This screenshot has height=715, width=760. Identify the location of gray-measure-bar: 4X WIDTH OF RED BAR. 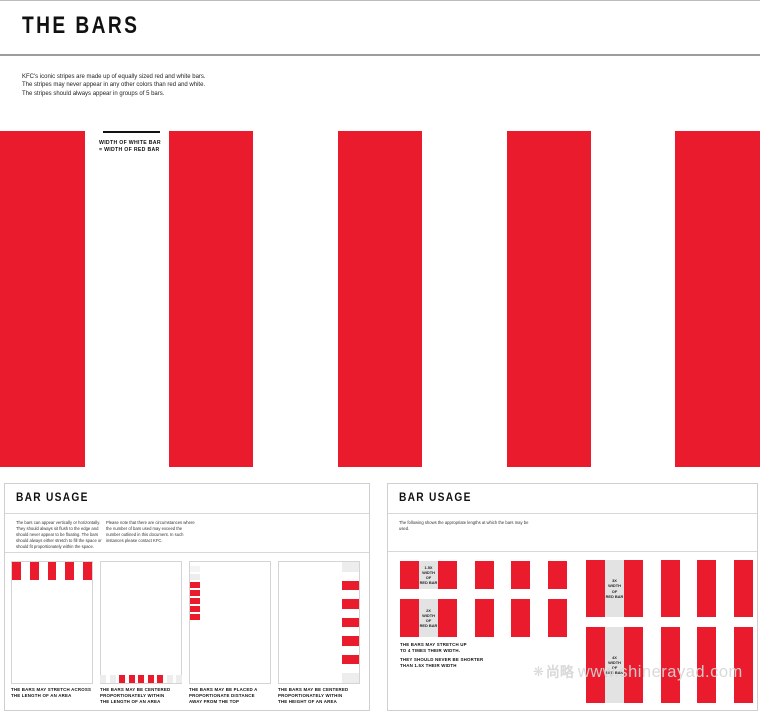
(614, 665).